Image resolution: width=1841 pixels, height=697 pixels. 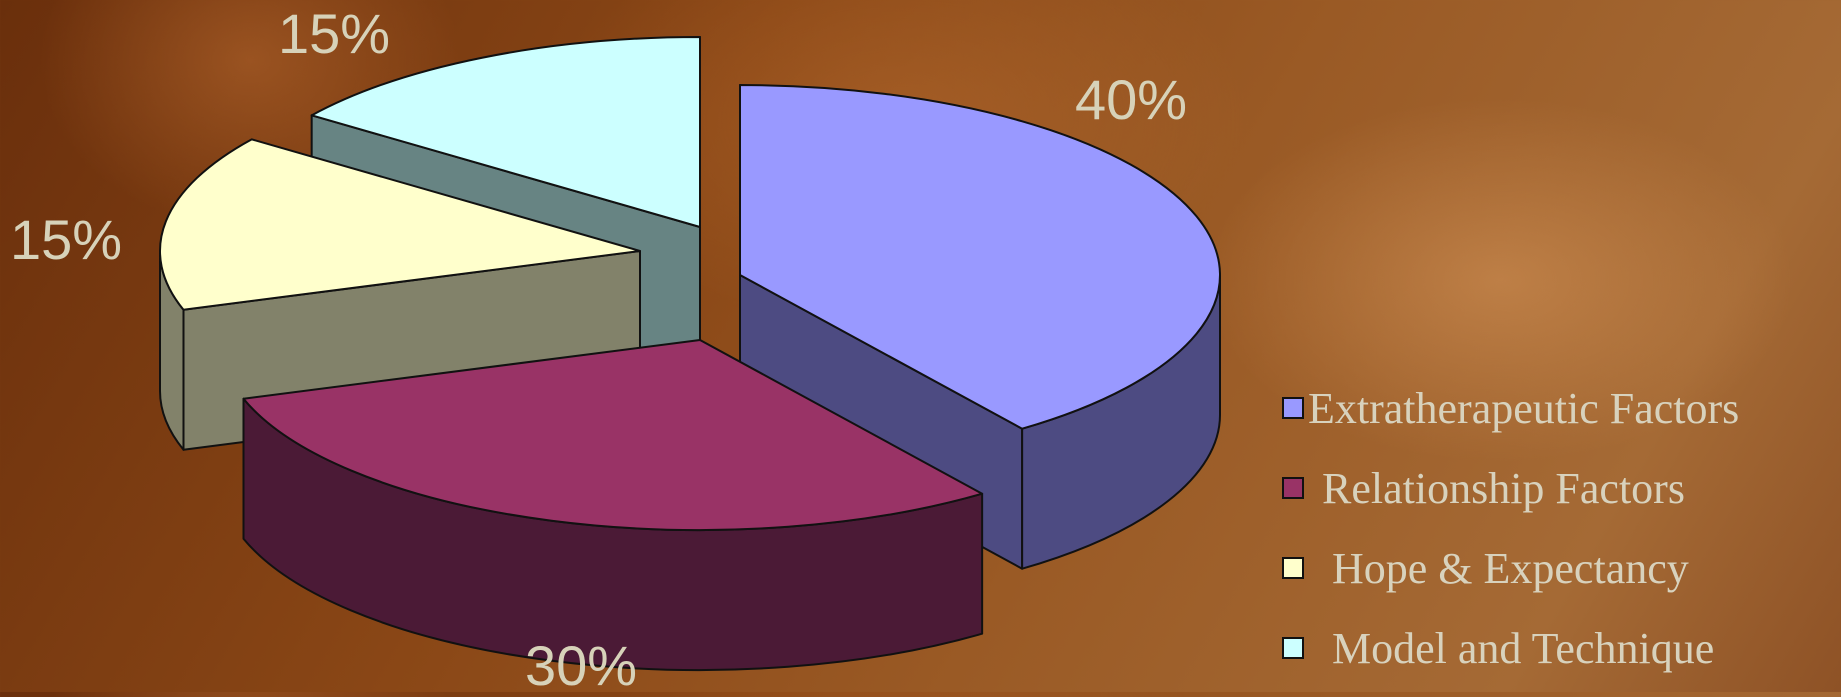 What do you see at coordinates (1131, 99) in the screenshot?
I see `slice-value-label-extratherapeutic: 40%` at bounding box center [1131, 99].